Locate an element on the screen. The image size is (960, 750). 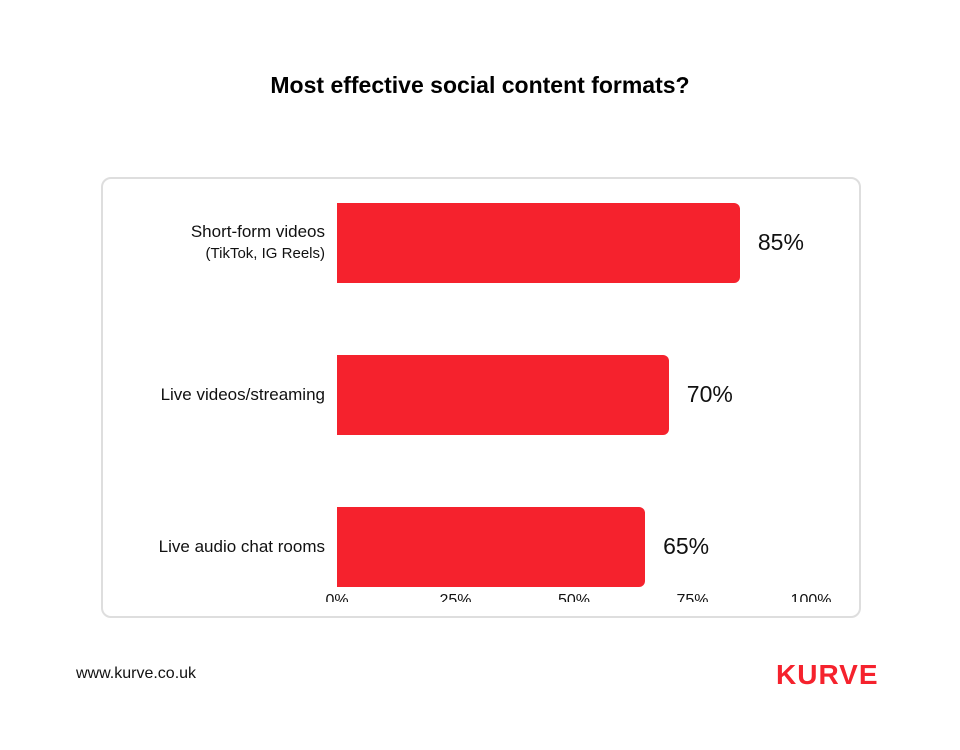
category-label-text: Live videos/streaming is located at coordinates (242, 394).